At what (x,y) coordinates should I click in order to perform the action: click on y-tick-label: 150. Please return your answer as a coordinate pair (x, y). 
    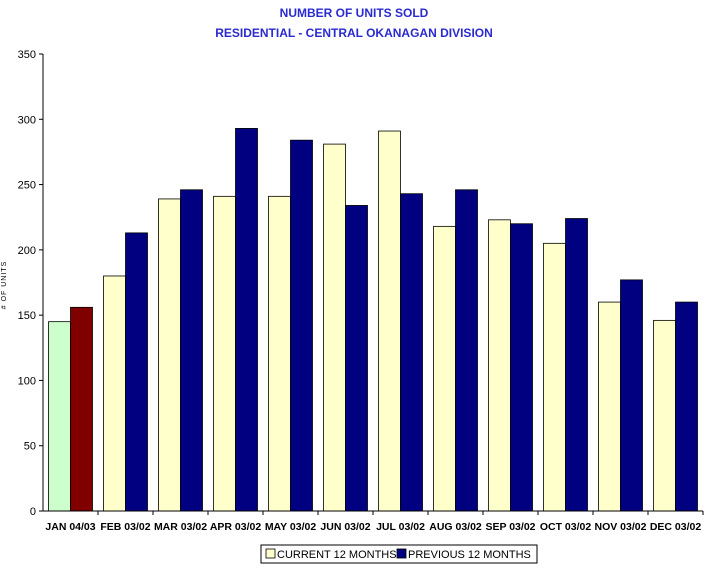
    Looking at the image, I should click on (27, 316).